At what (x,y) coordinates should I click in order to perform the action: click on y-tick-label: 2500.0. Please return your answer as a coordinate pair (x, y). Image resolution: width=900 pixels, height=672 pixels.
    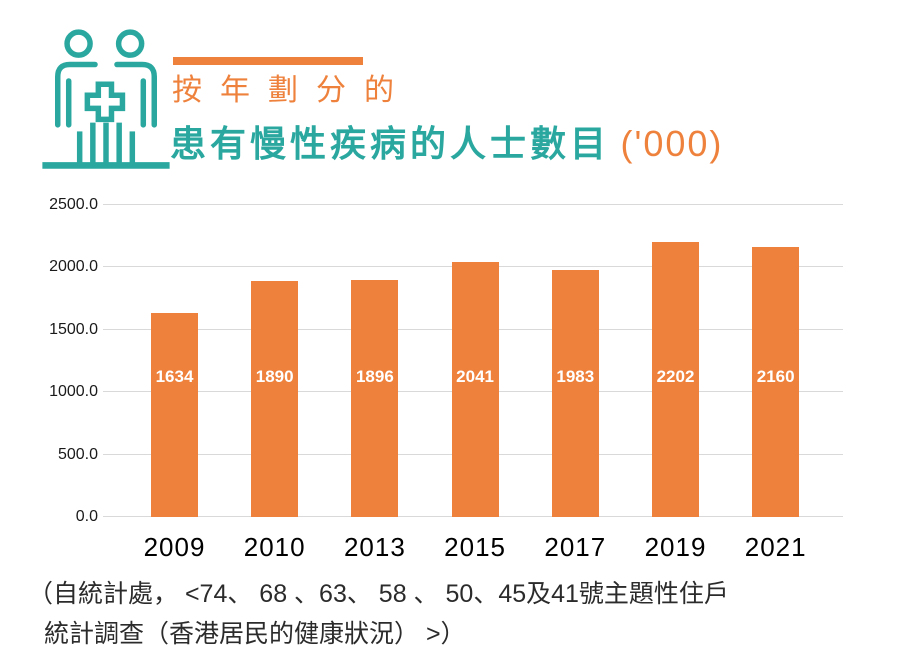
    Looking at the image, I should click on (73, 204).